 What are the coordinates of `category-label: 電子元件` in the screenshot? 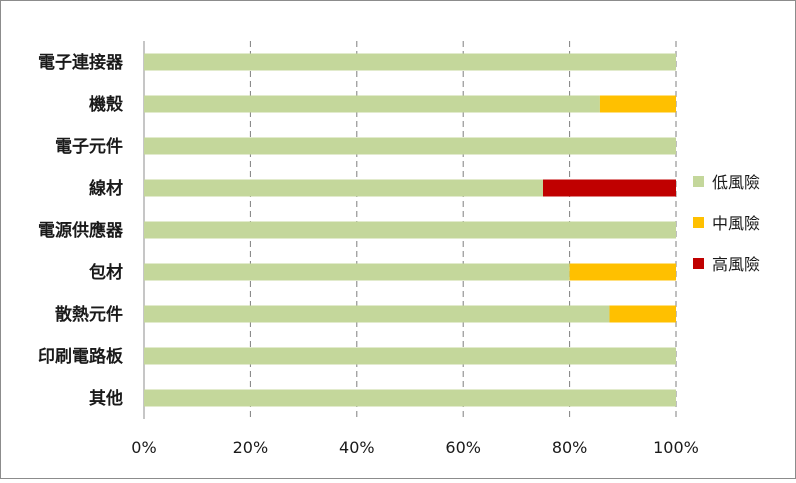 It's located at (89, 146).